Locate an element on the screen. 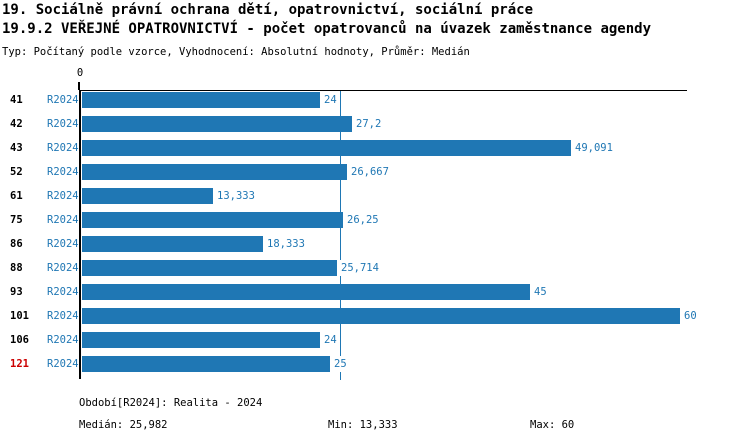 This screenshot has width=750, height=440. row-id-label: 93 is located at coordinates (16, 292).